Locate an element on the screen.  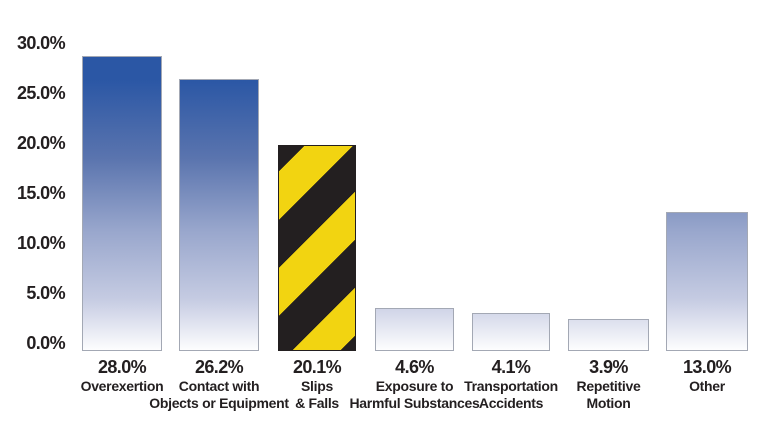
bar-contact-with-objects-or-equipment is located at coordinates (219, 215).